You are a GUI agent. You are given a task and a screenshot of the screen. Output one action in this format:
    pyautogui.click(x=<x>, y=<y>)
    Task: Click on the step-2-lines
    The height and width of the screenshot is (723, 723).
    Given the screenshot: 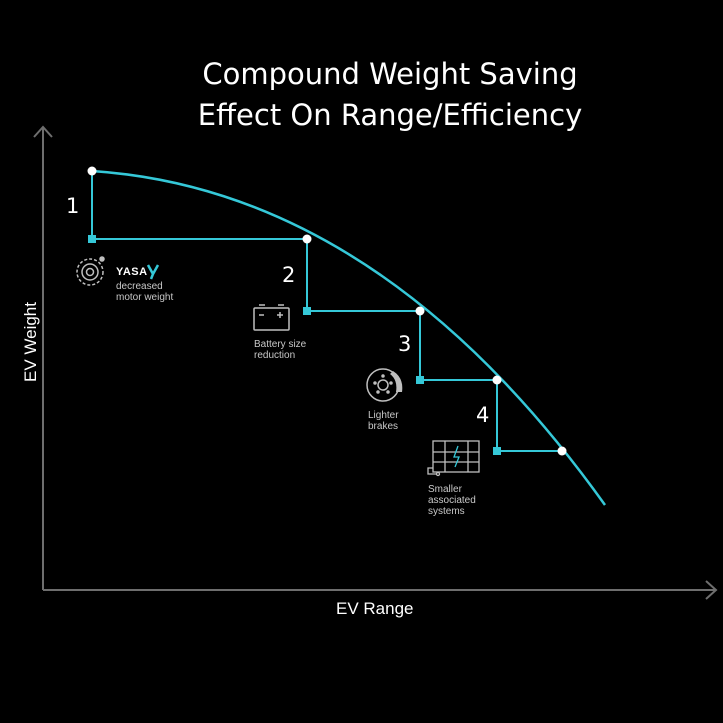 What is the action you would take?
    pyautogui.click(x=363, y=275)
    